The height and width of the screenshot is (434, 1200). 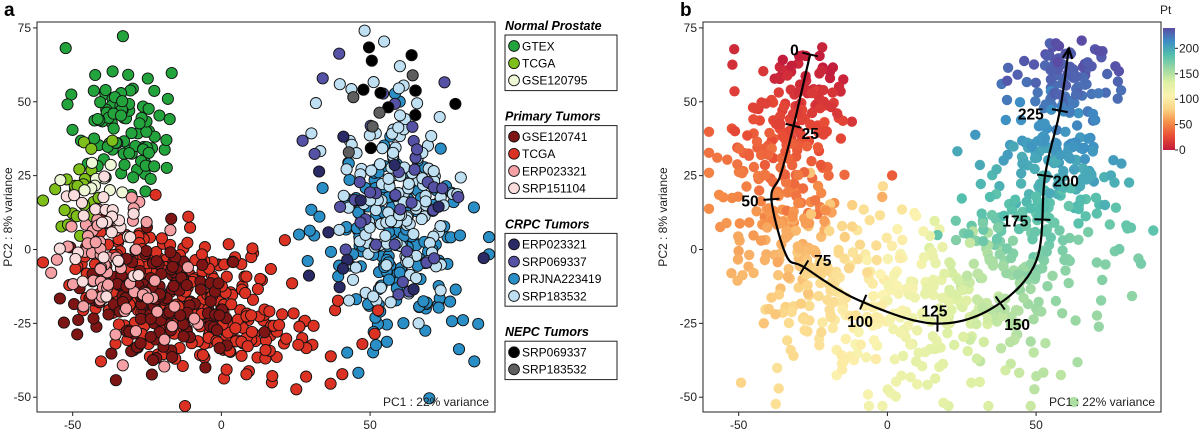 I want to click on panel-a-y-tick-label: 25, so click(x=25, y=176).